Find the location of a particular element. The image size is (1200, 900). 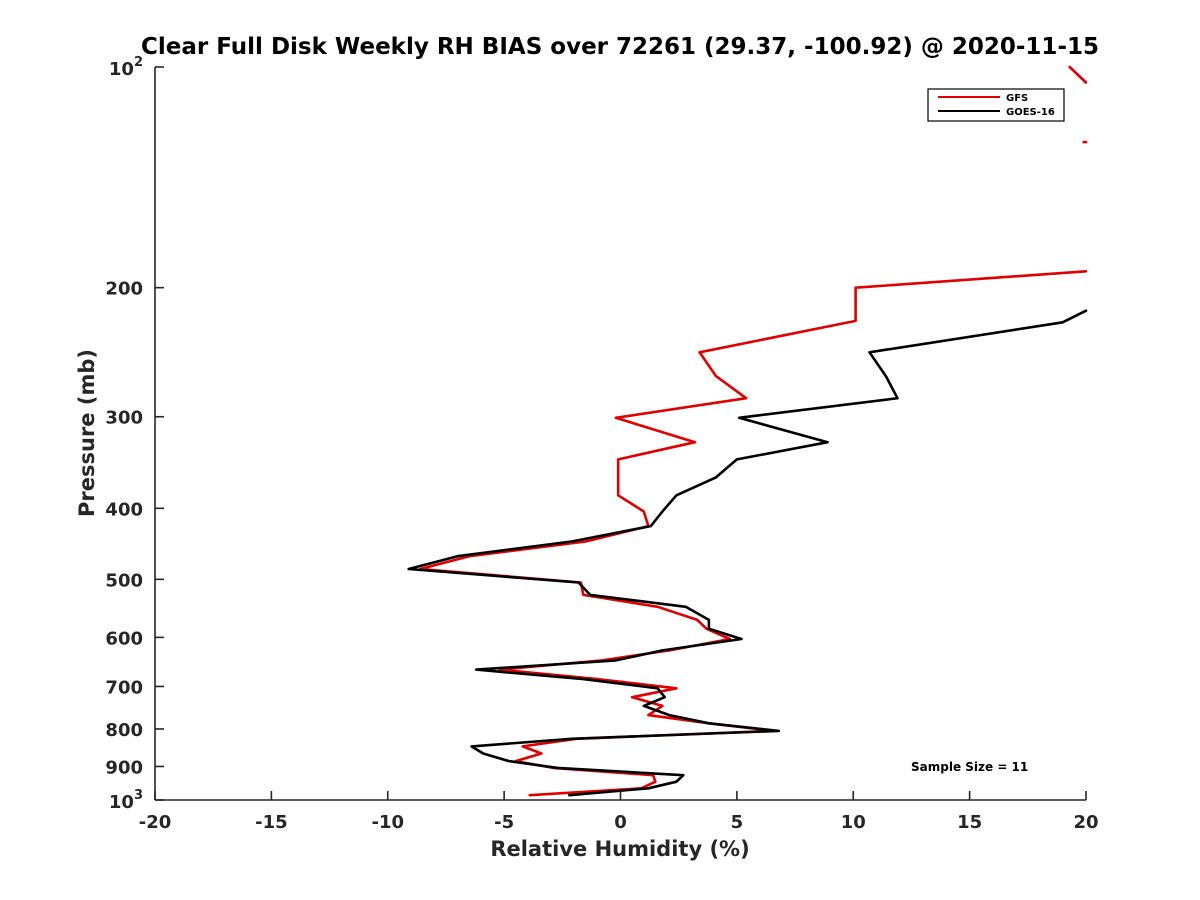

series-line-gfs is located at coordinates (1078, 74).